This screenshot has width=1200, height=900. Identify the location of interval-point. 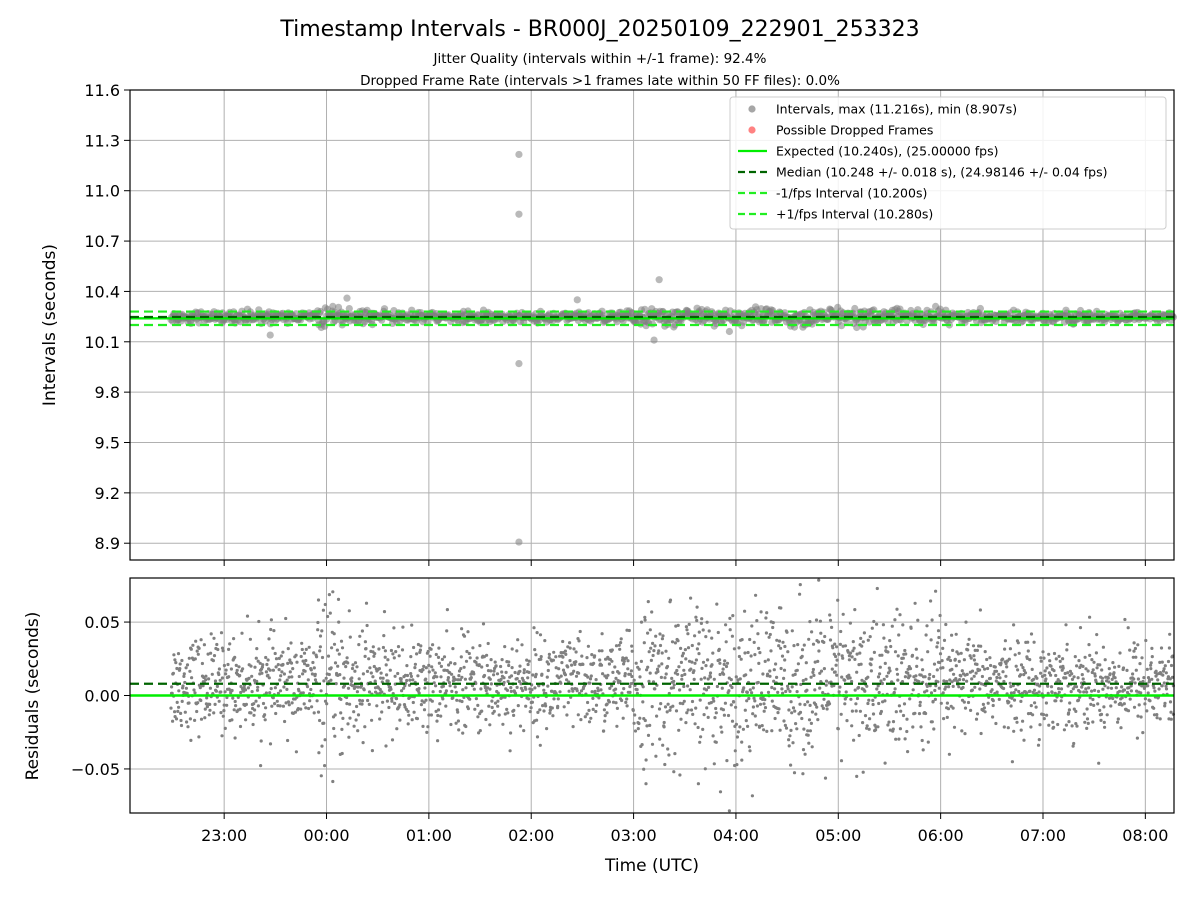
(602, 311).